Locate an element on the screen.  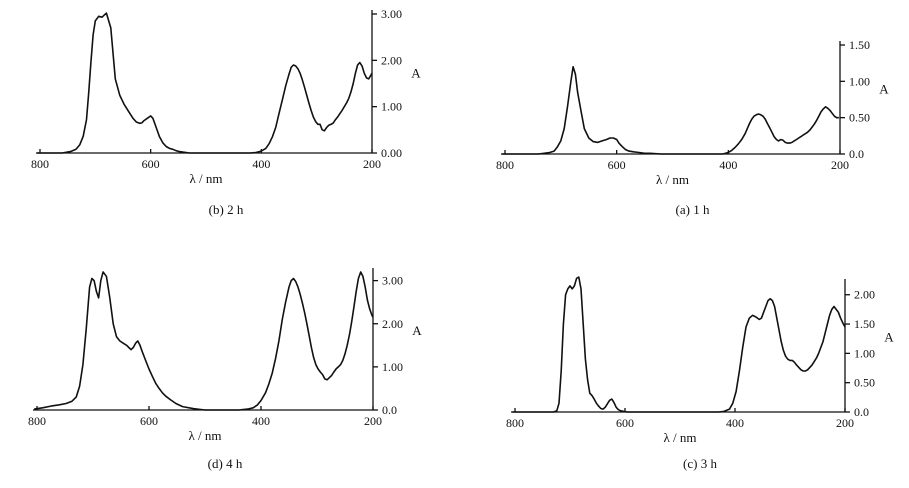
panel-caption: (b) 2 h is located at coordinates (226, 209).